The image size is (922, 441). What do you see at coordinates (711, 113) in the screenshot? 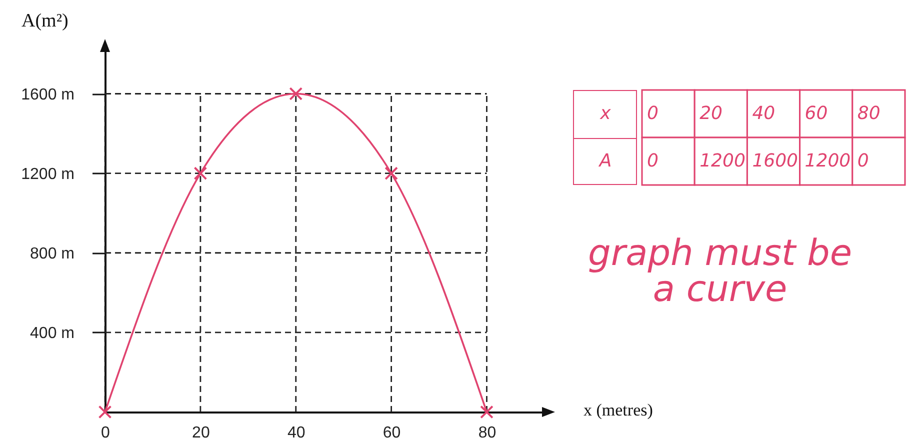
I see `data-label: 20` at bounding box center [711, 113].